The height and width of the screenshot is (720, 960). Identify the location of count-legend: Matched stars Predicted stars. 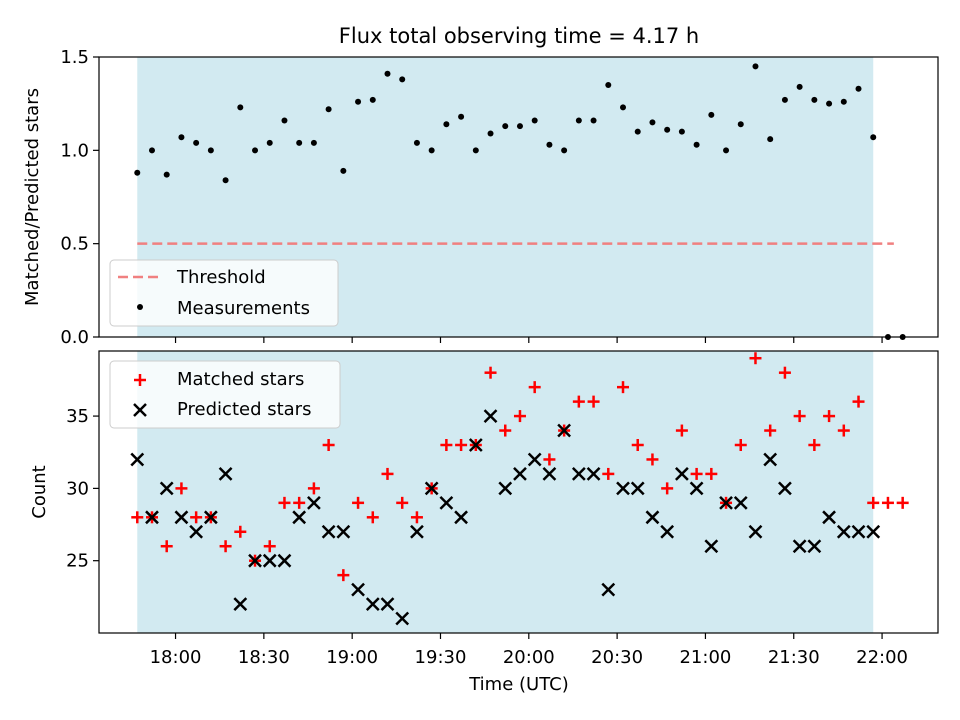
(225, 394).